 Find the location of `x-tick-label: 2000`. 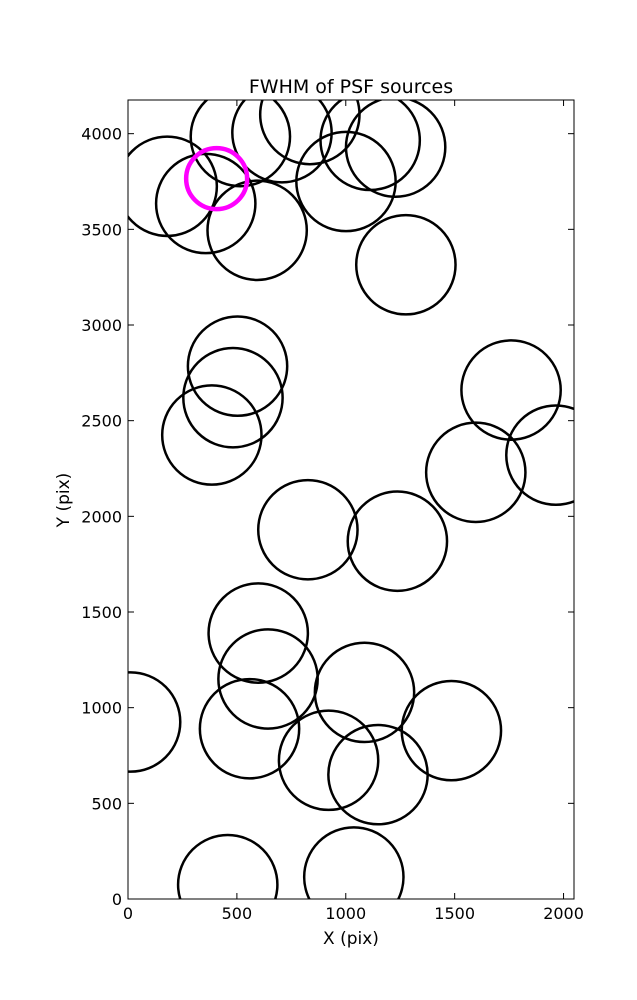

x-tick-label: 2000 is located at coordinates (563, 913).